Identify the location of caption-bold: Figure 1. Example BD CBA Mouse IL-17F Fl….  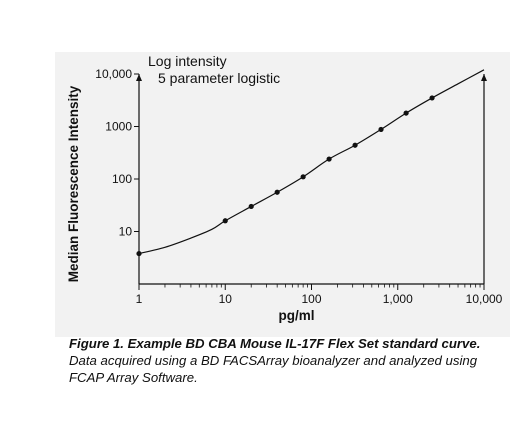
(275, 343).